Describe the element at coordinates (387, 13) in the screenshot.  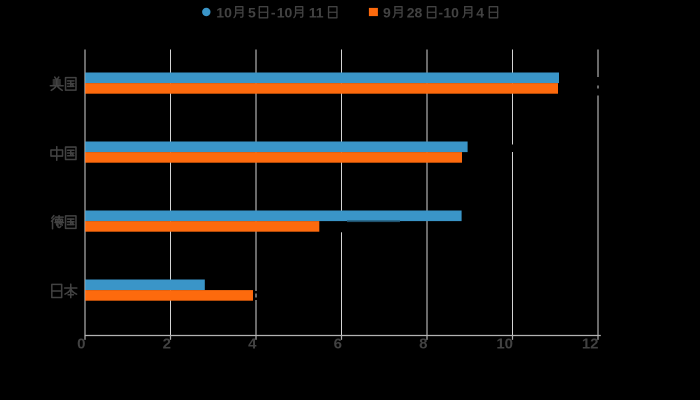
I see `svg-text: 9` at that location.